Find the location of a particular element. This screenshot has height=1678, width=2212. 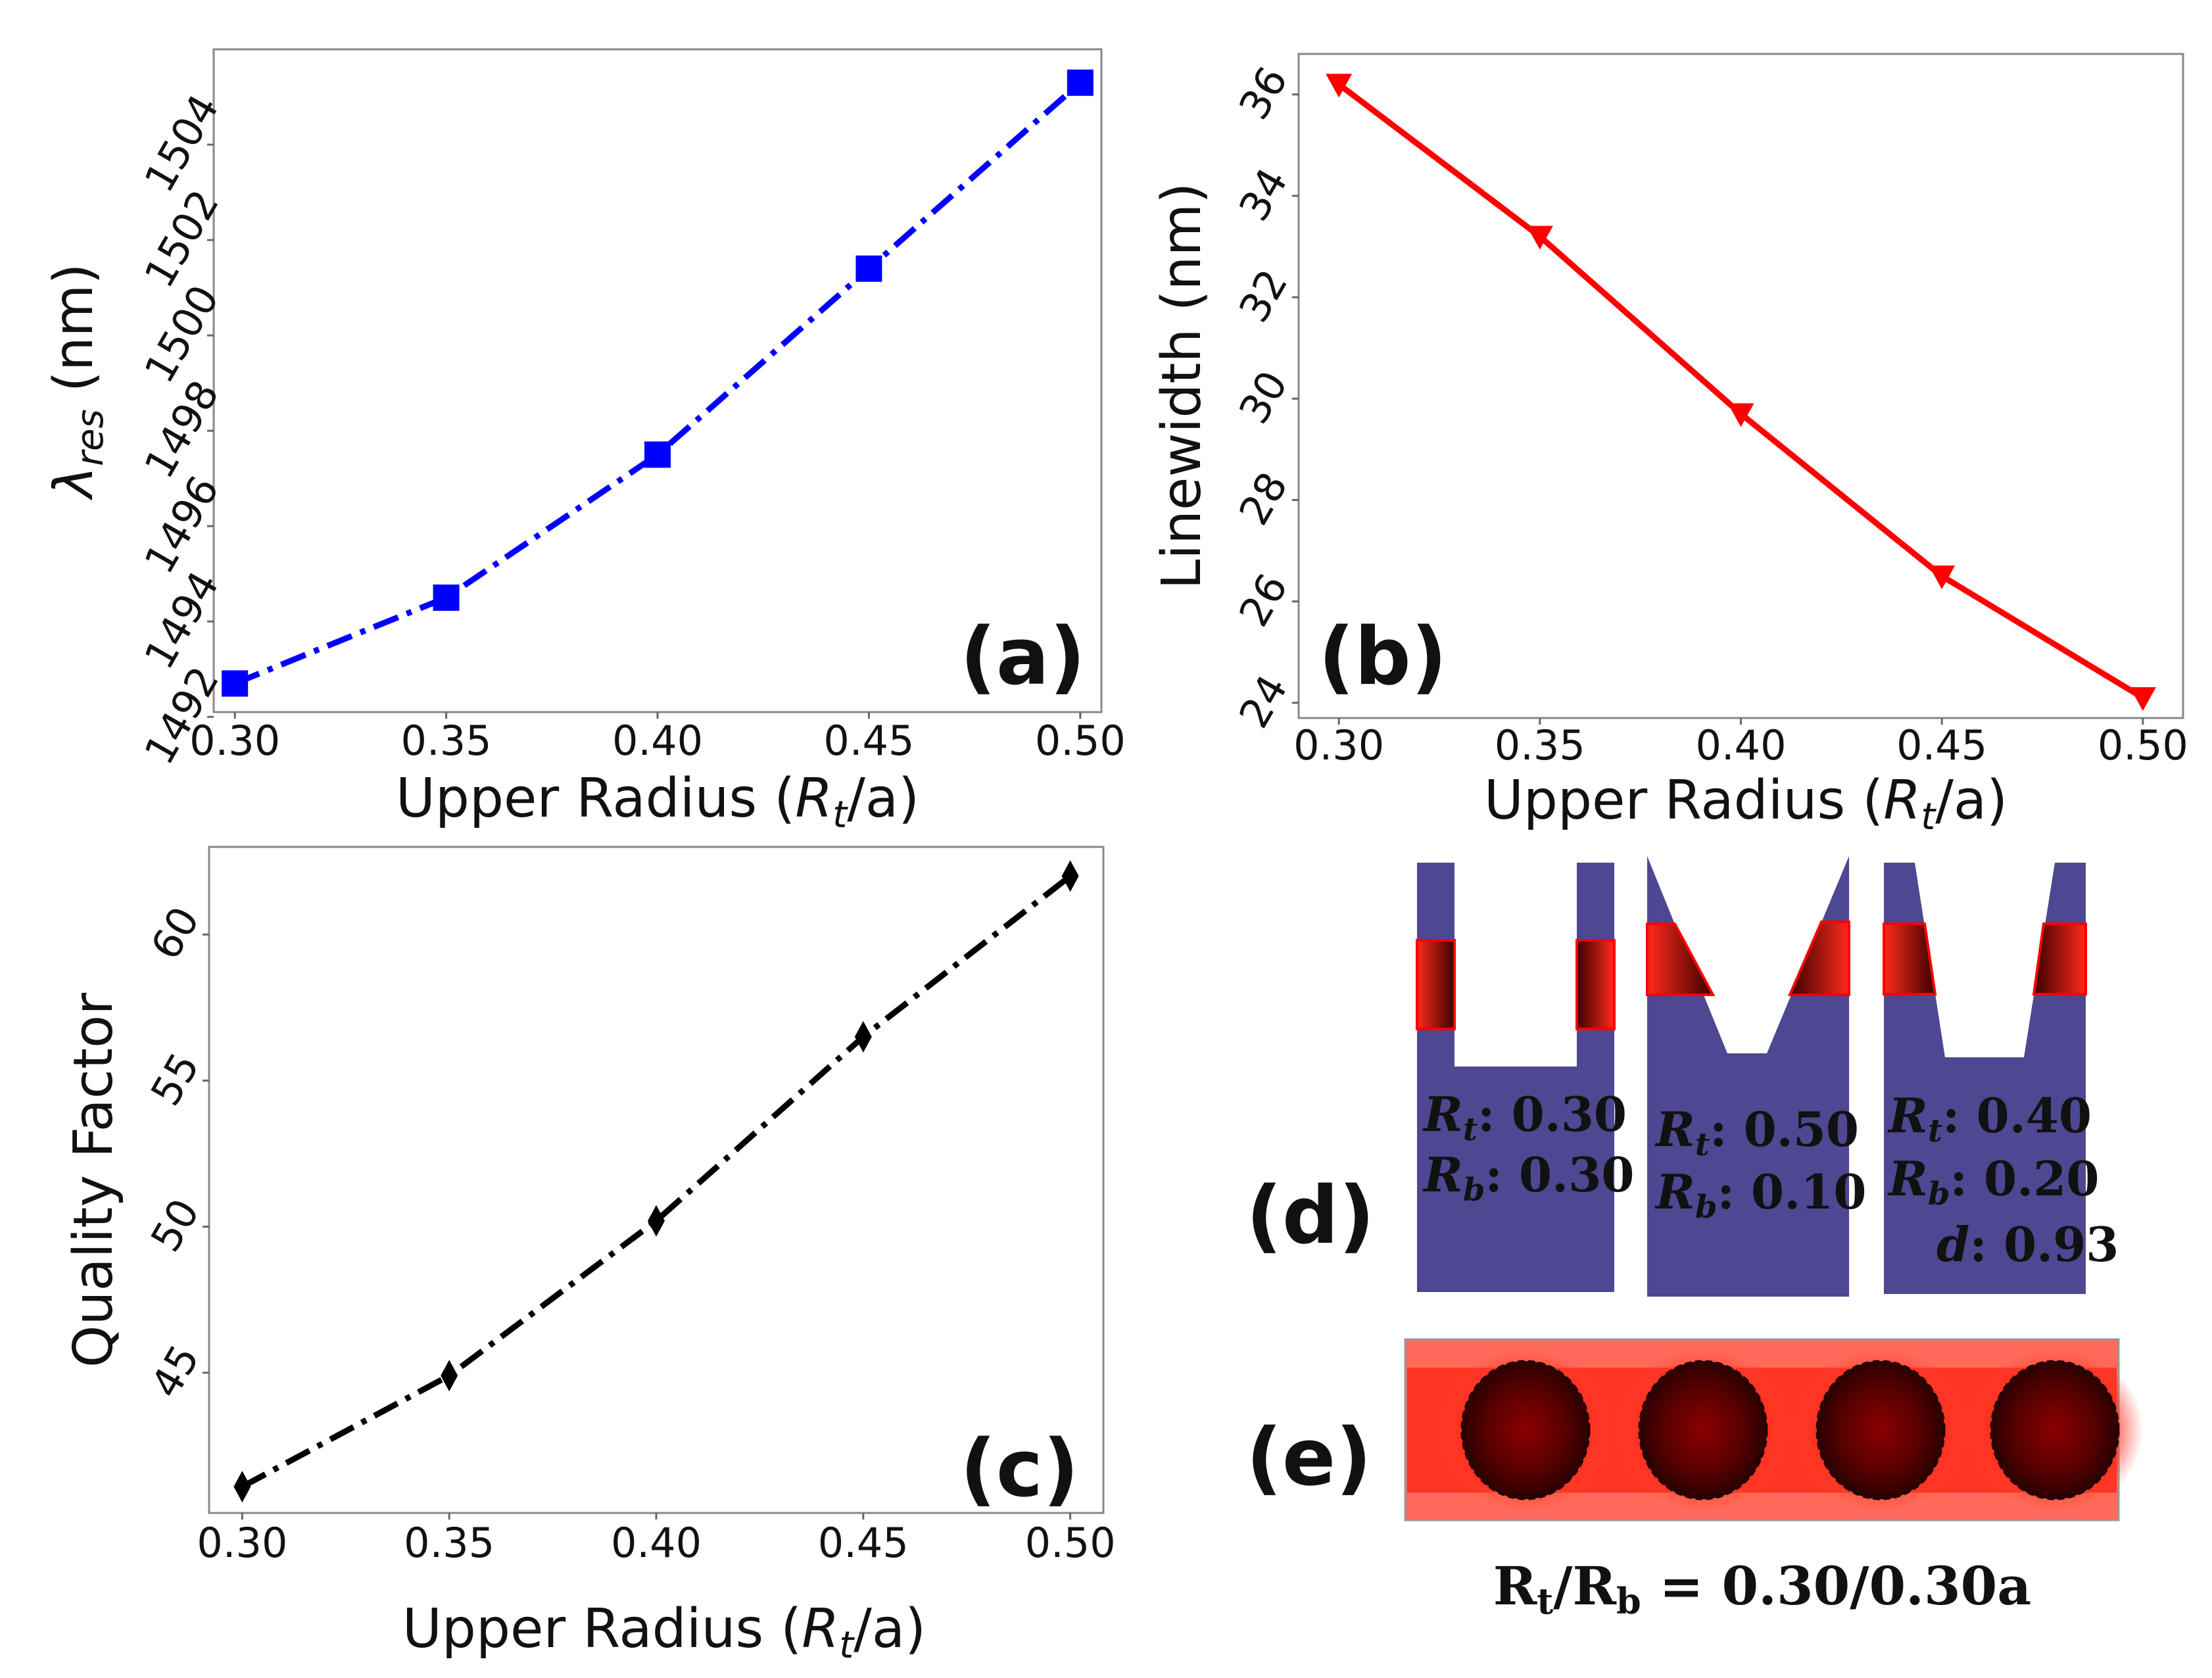

y-axis-label: Quality Factor is located at coordinates (93, 1180).